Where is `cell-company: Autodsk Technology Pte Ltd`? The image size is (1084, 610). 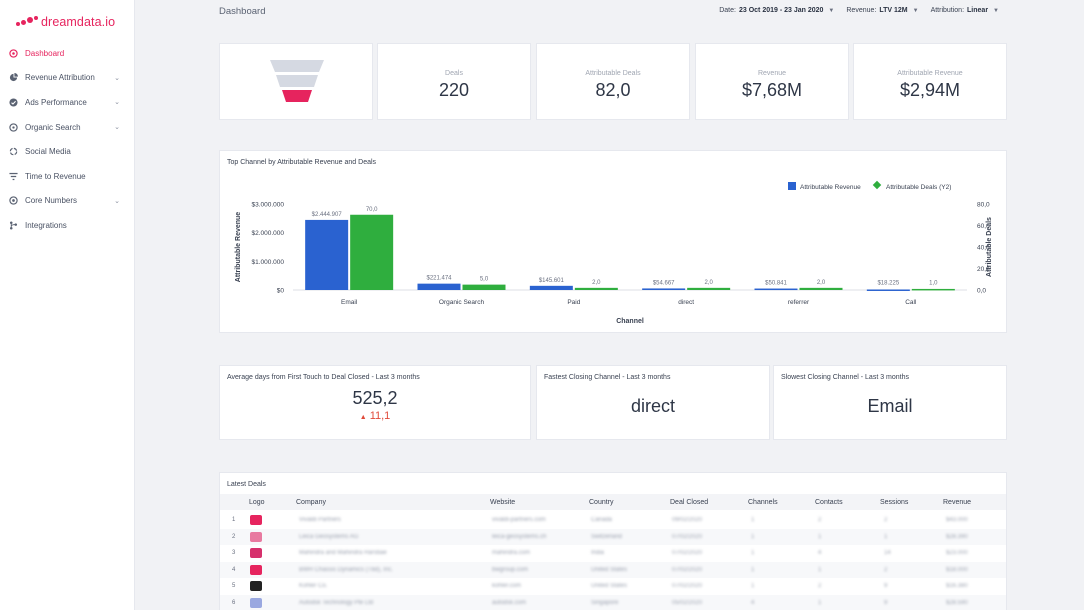
cell-company: Autodsk Technology Pte Ltd is located at coordinates (336, 602).